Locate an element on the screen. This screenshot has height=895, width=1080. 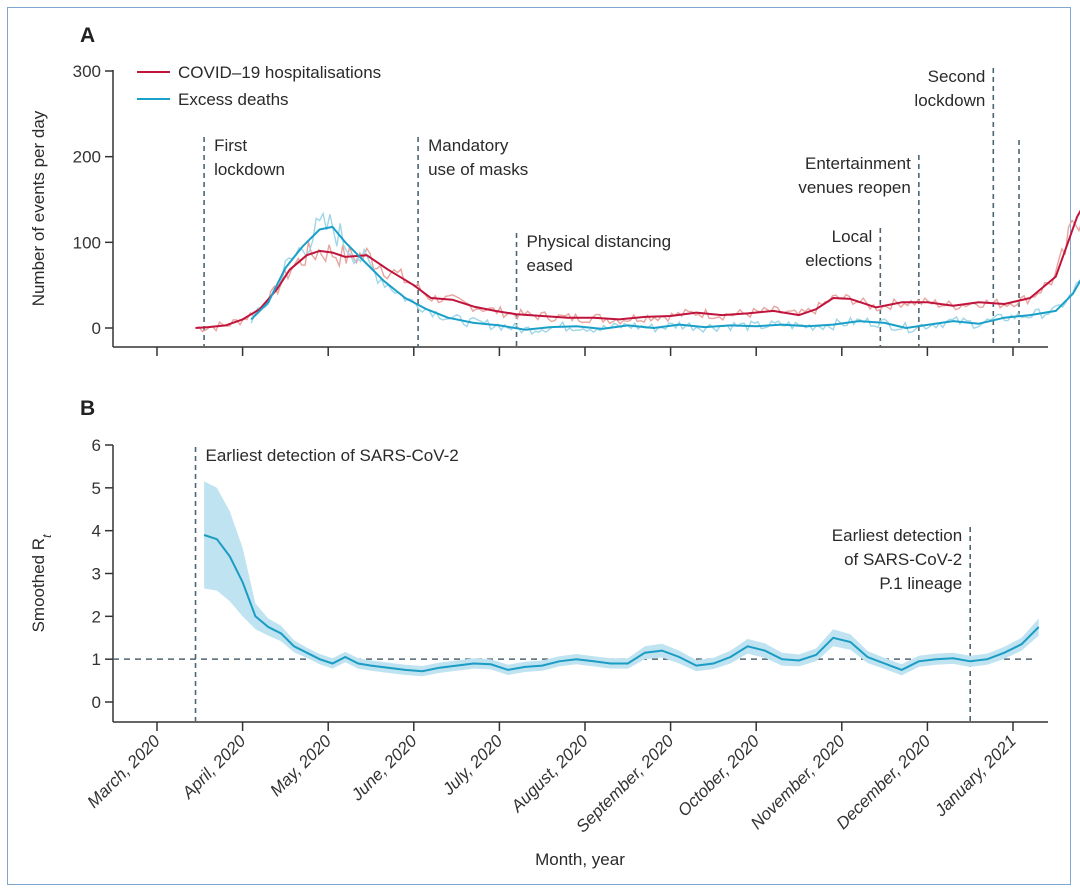
x-tick-label: June, 2020 is located at coordinates (384, 768).